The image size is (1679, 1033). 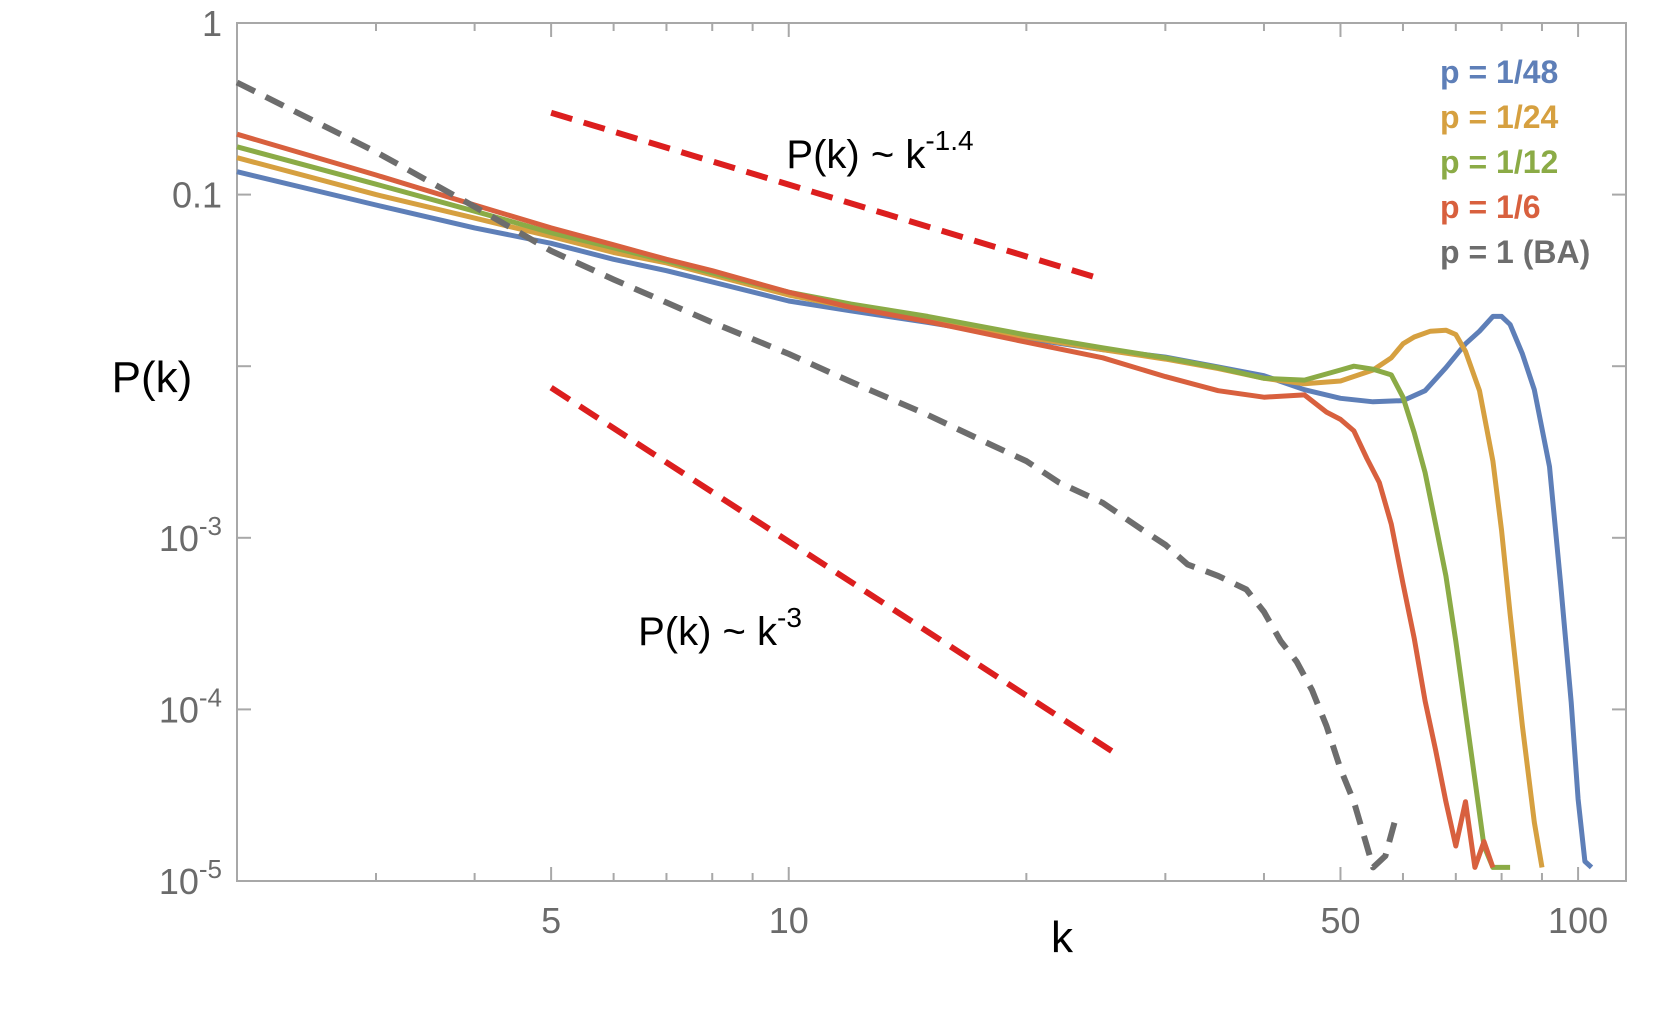 What do you see at coordinates (212, 23) in the screenshot?
I see `y-tick-label: 1` at bounding box center [212, 23].